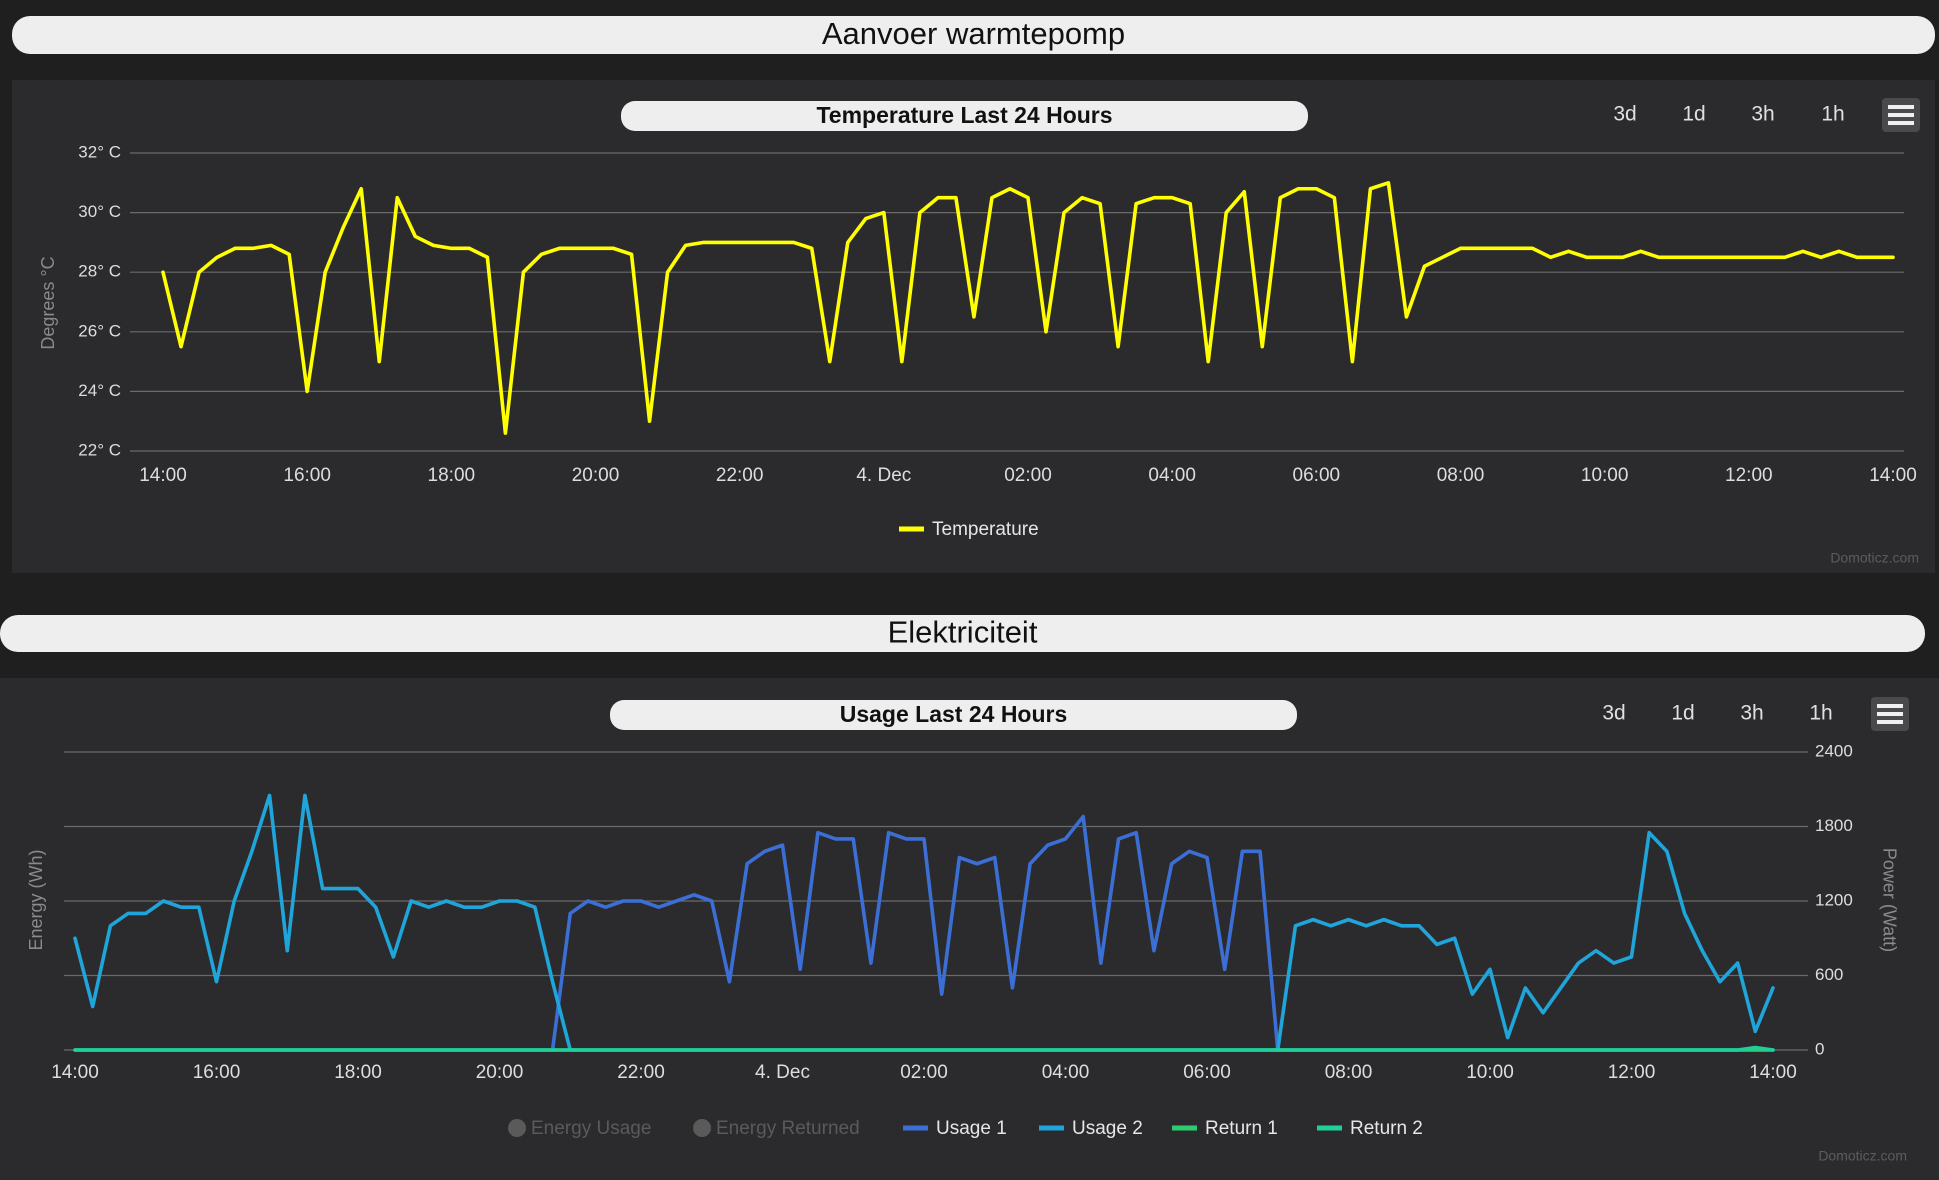 This screenshot has height=1180, width=1939. I want to click on chart-title: Temperature Last 24 Hours, so click(964, 115).